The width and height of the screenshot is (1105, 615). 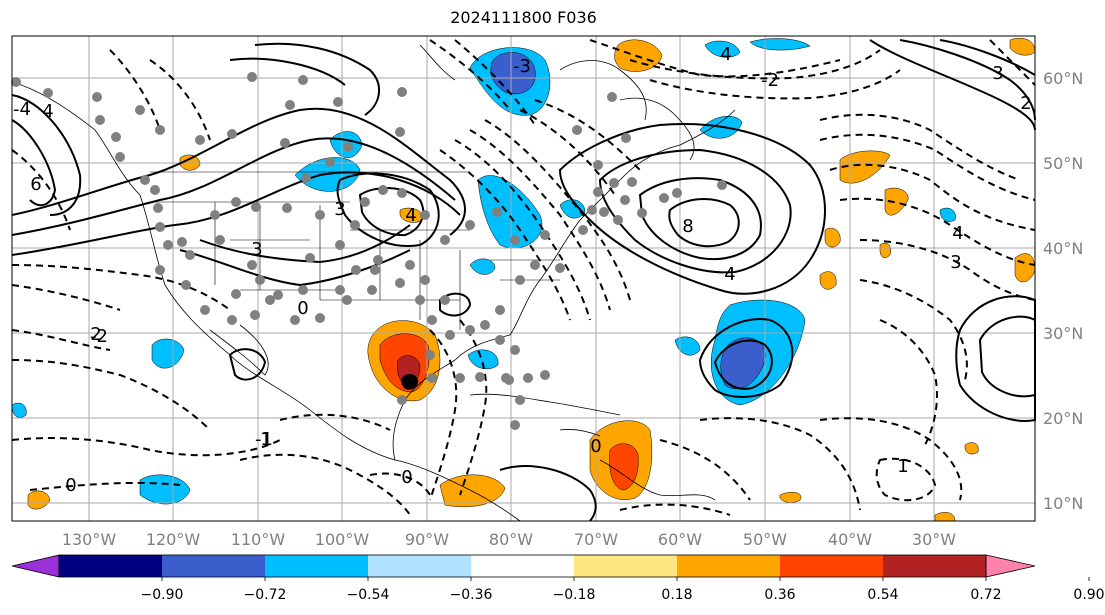 What do you see at coordinates (173, 539) in the screenshot?
I see `longitude-tick: 120°W` at bounding box center [173, 539].